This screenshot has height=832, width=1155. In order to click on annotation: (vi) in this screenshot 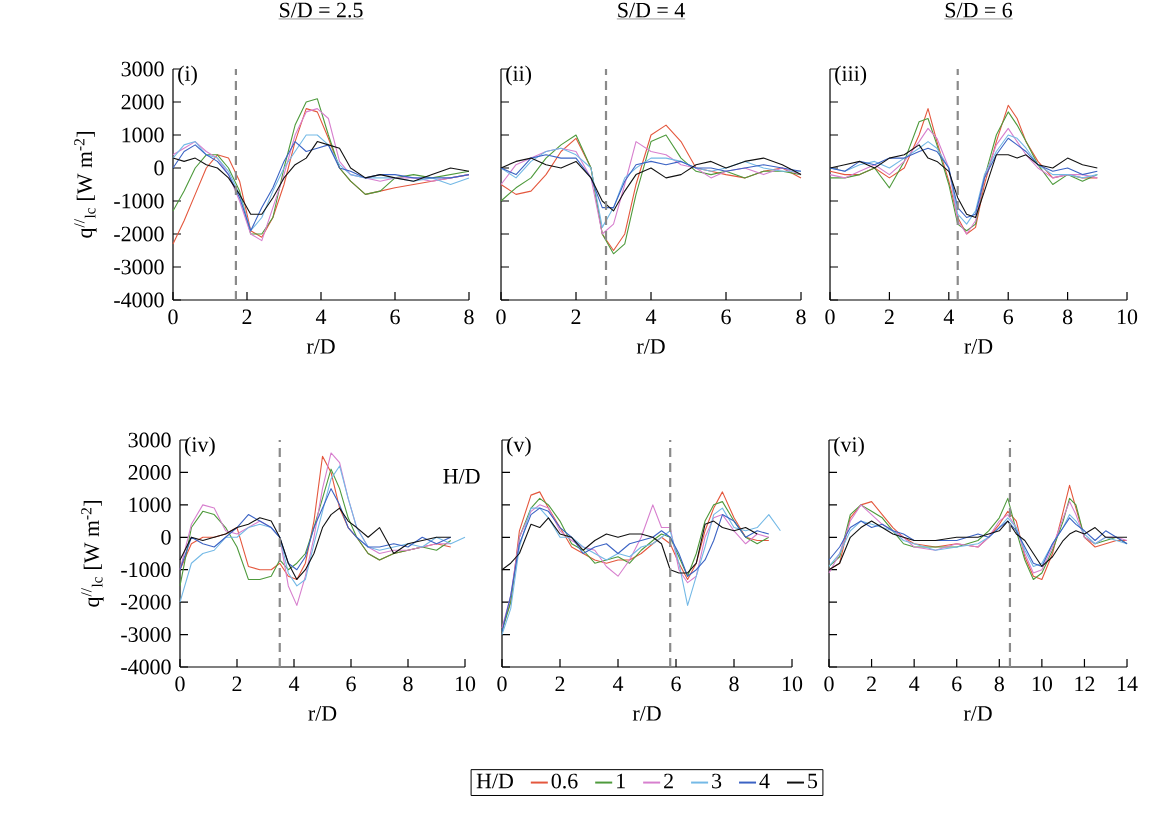, I will do `click(849, 446)`.